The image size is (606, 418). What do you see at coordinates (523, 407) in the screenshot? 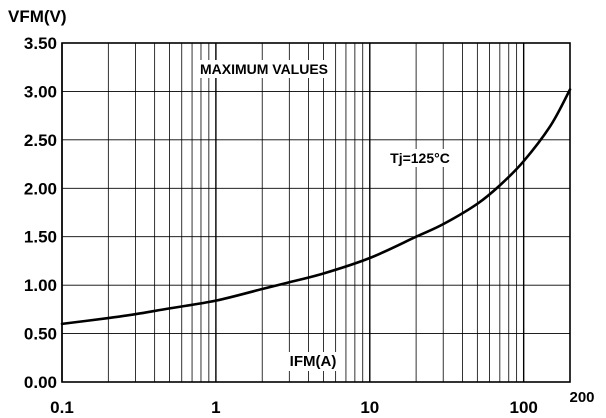
I see `x-tick-label: 100` at bounding box center [523, 407].